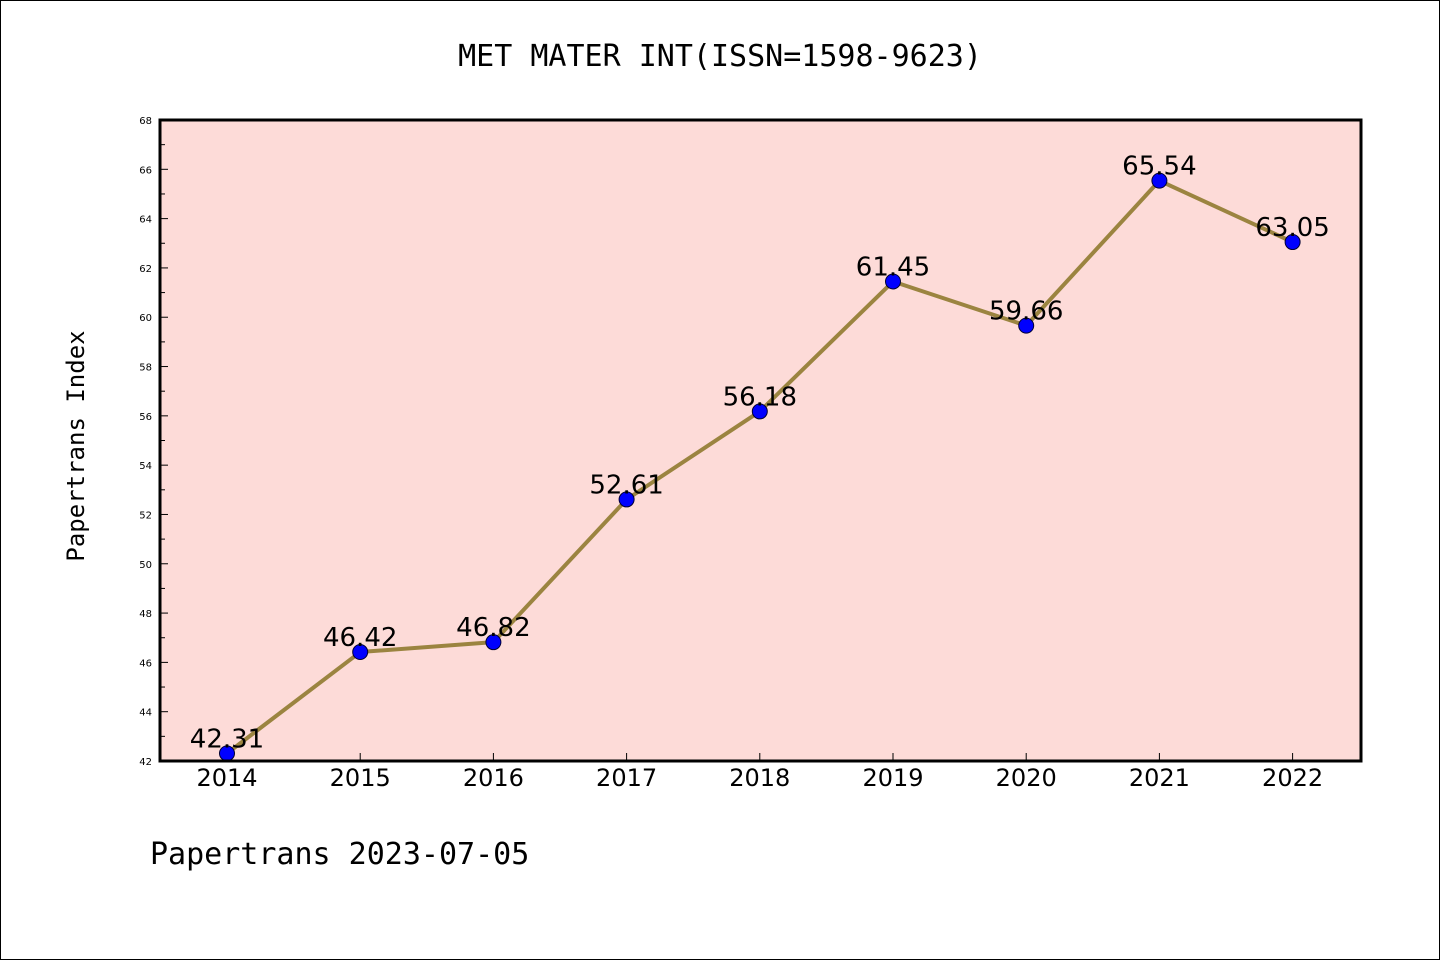 The height and width of the screenshot is (960, 1440). I want to click on x-tick-label: 2016, so click(493, 778).